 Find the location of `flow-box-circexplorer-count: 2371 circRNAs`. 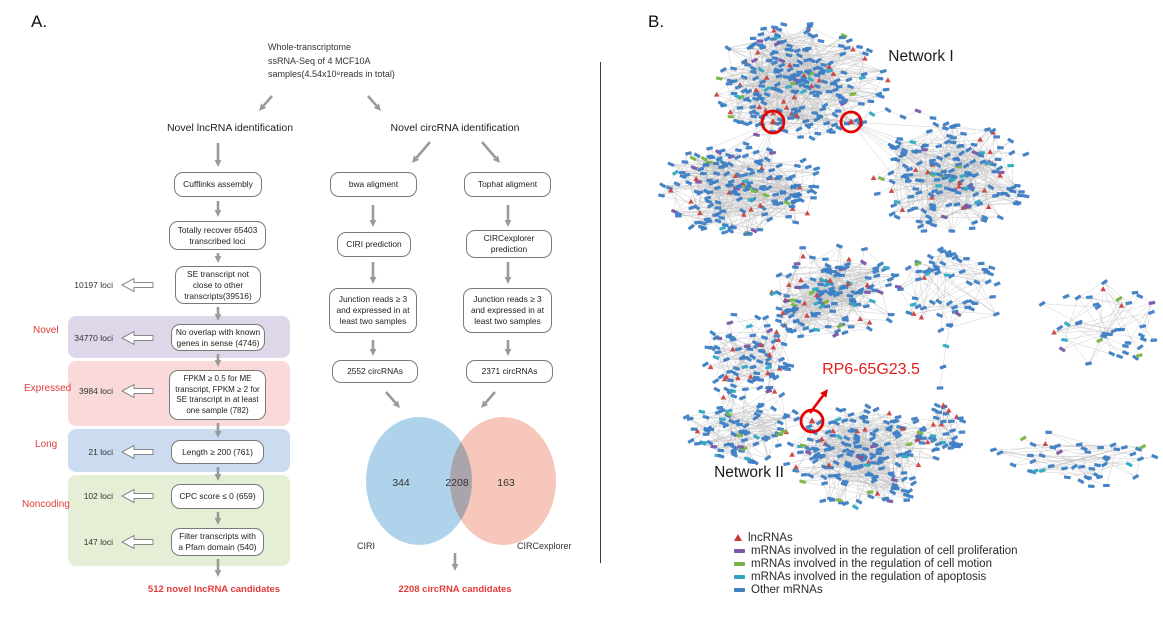

flow-box-circexplorer-count: 2371 circRNAs is located at coordinates (509, 371).